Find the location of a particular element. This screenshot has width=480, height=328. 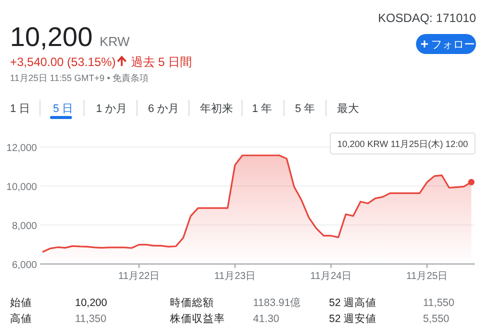

text: +3,540.00 (53.15%) is located at coordinates (63, 62).